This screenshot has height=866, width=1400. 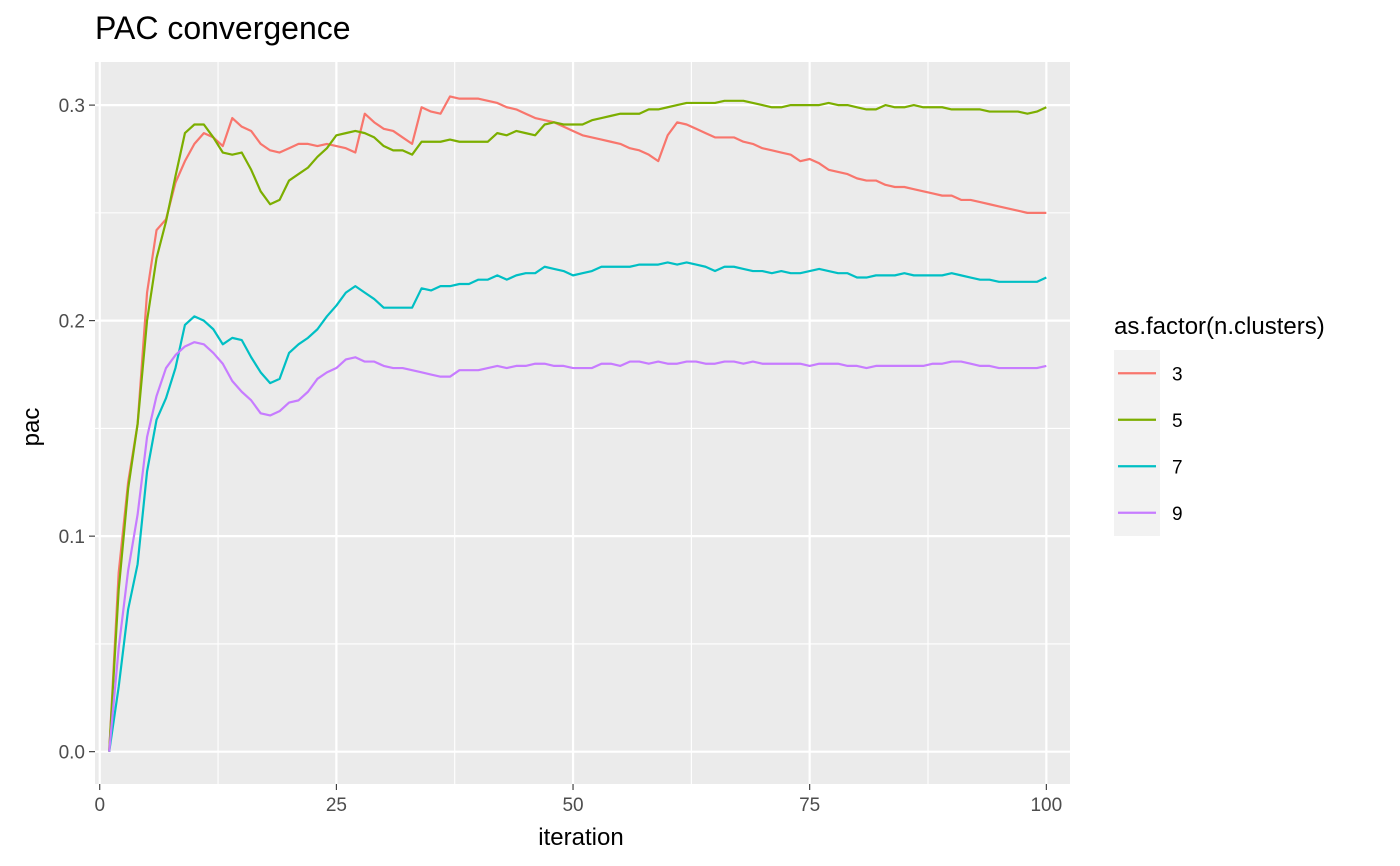 What do you see at coordinates (580, 837) in the screenshot?
I see `x-axis-title: iteration` at bounding box center [580, 837].